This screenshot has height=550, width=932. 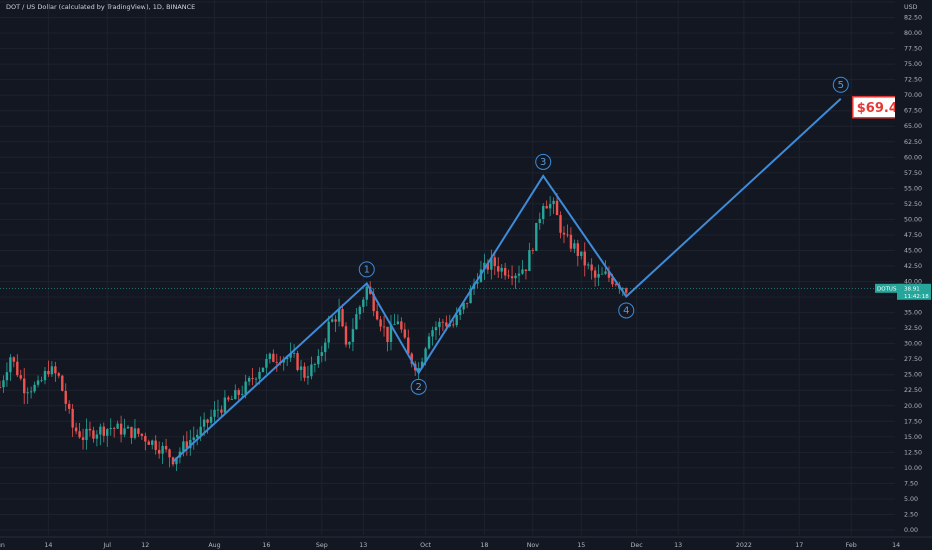 I want to click on time-tick-label: 16, so click(x=266, y=545).